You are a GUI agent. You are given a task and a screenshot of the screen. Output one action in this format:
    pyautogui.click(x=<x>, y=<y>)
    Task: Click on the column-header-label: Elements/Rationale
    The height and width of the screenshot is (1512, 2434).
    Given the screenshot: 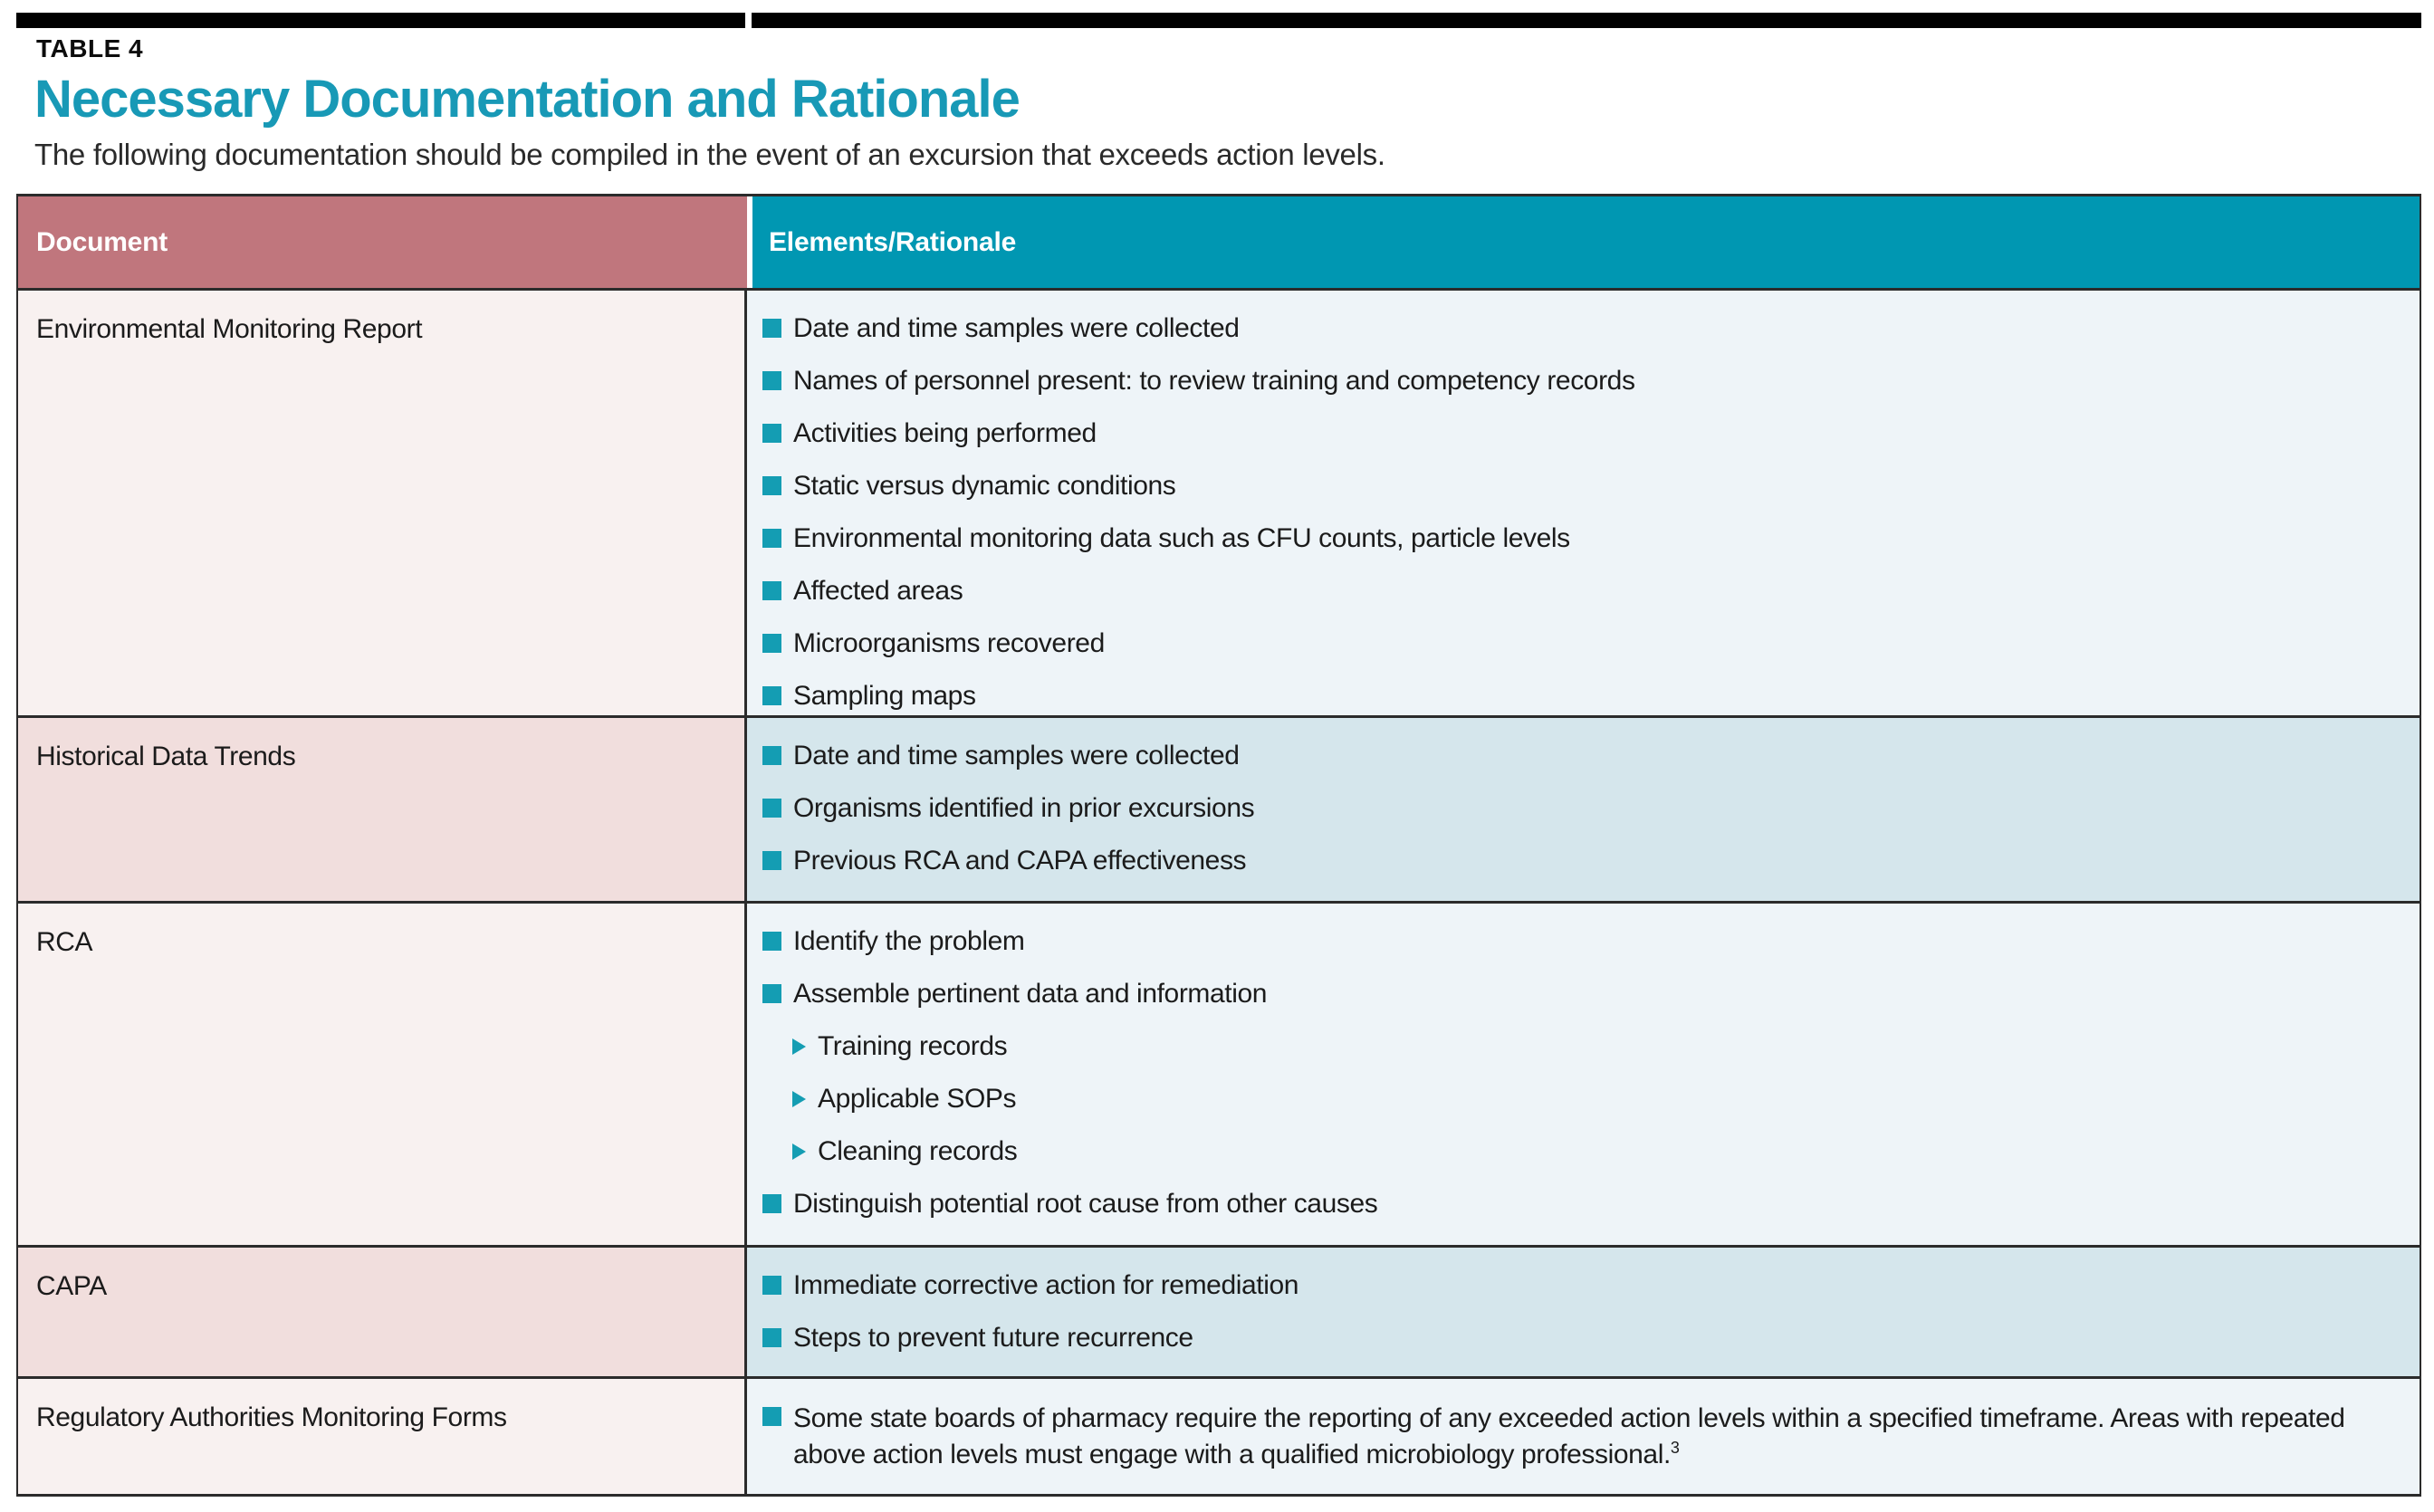 What is the action you would take?
    pyautogui.click(x=893, y=241)
    